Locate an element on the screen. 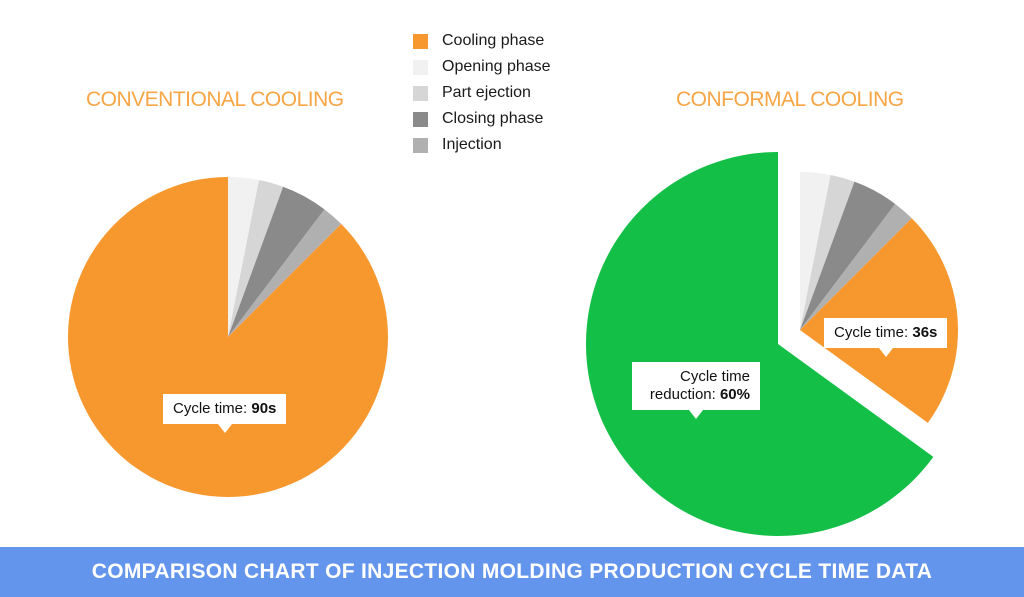 The height and width of the screenshot is (597, 1024). callout-value: 60% is located at coordinates (734, 394).